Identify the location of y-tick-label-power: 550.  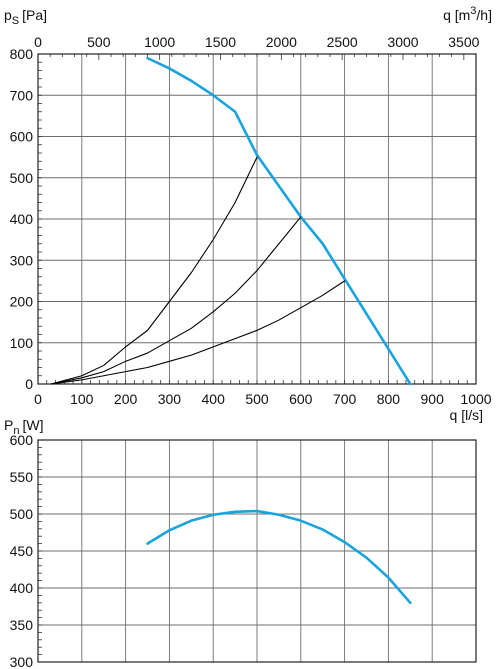
(22, 477).